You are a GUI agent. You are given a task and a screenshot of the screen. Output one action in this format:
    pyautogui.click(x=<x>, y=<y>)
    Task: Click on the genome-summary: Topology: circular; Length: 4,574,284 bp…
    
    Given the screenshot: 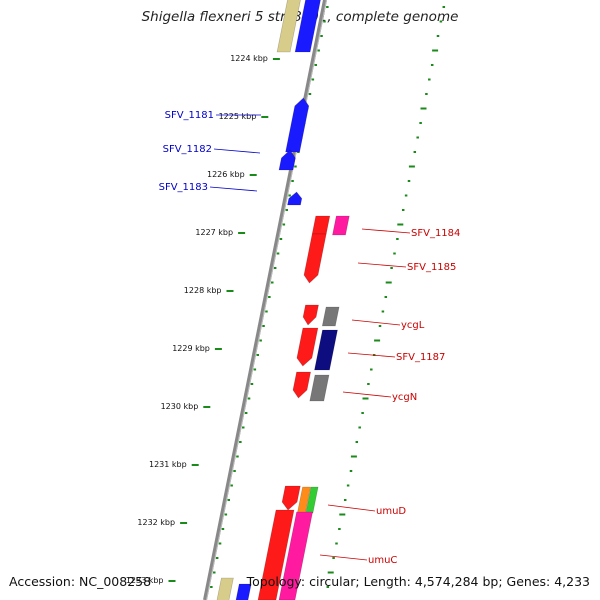 What is the action you would take?
    pyautogui.click(x=418, y=581)
    